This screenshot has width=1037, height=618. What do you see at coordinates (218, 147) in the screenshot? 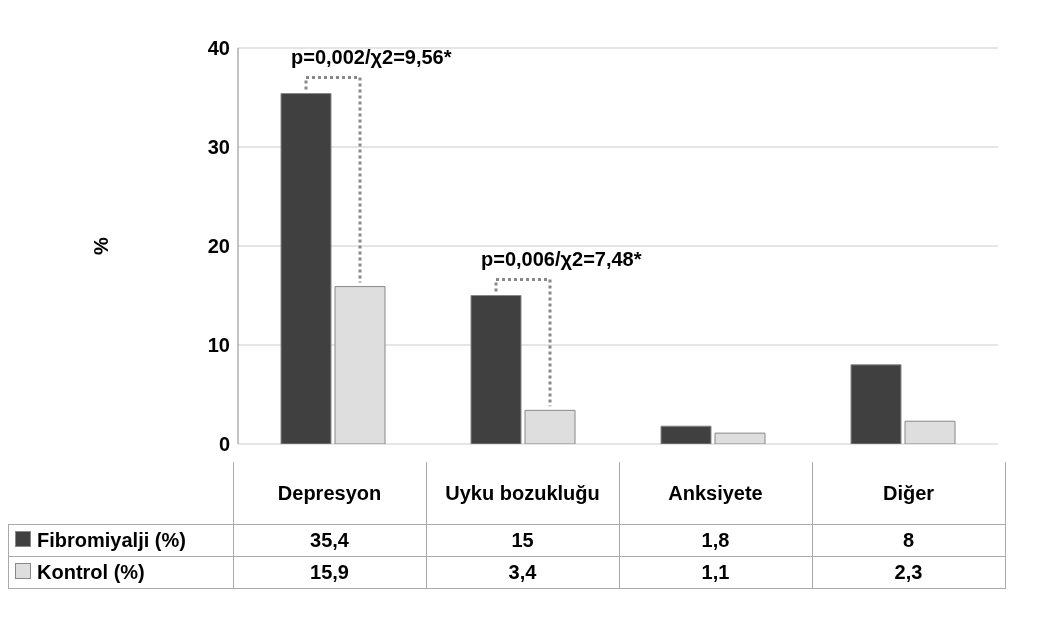
I see `y-tick-label: 30` at bounding box center [218, 147].